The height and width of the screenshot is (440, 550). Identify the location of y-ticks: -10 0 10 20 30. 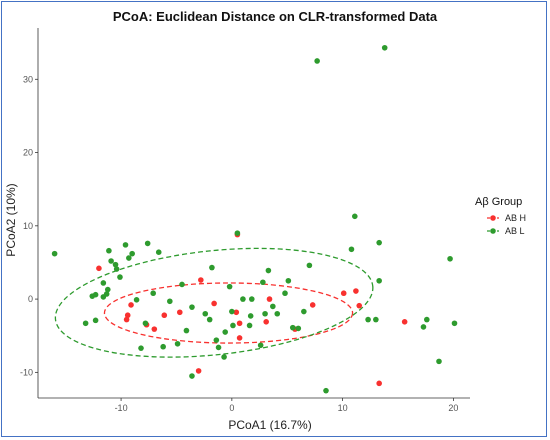
(29, 225).